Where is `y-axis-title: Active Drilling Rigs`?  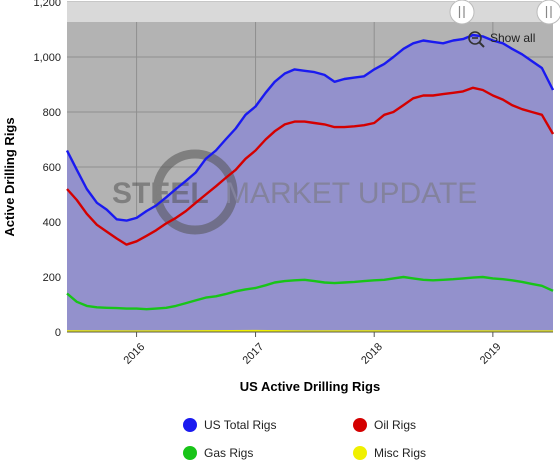
y-axis-title: Active Drilling Rigs is located at coordinates (9, 176).